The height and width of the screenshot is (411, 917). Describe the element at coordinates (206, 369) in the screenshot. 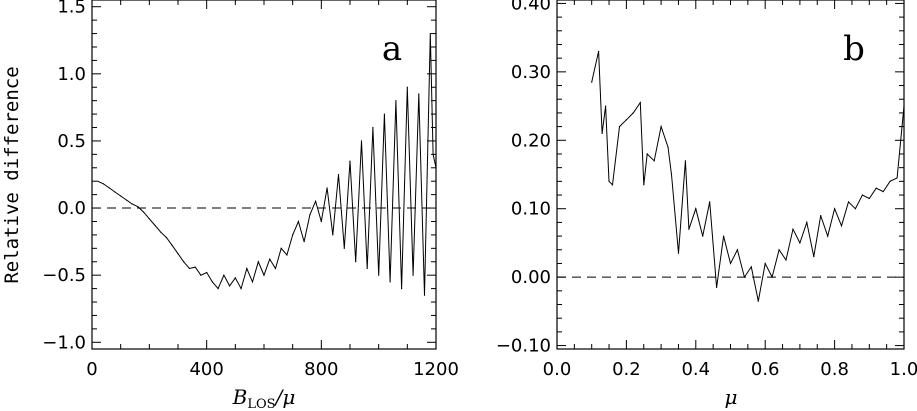

I see `panel-a-x-tick-label: 400` at that location.